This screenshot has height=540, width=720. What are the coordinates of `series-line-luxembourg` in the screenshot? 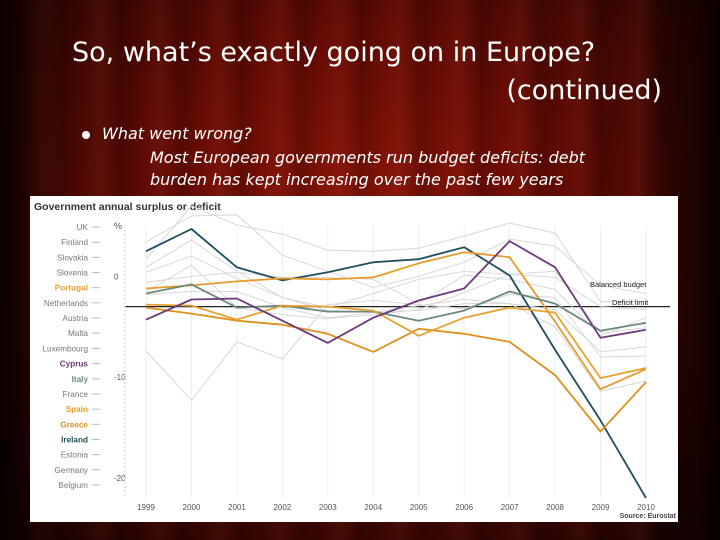 It's located at (396, 254).